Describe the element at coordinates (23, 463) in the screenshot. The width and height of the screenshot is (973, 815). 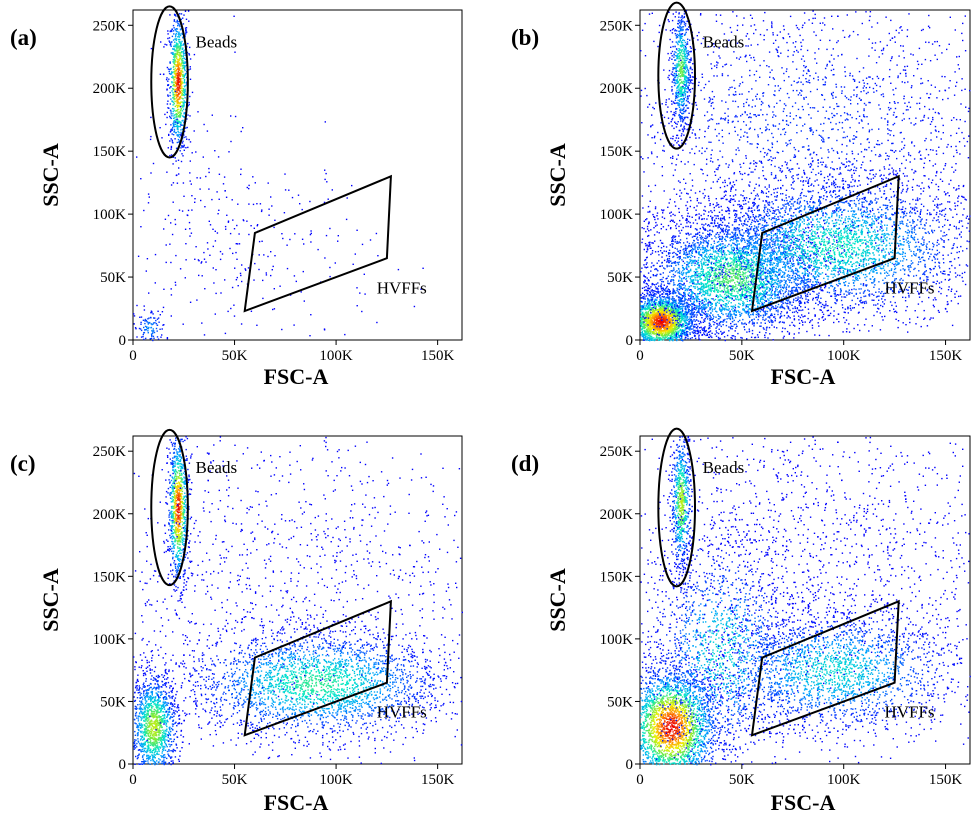
I see `panel-label: (c)` at that location.